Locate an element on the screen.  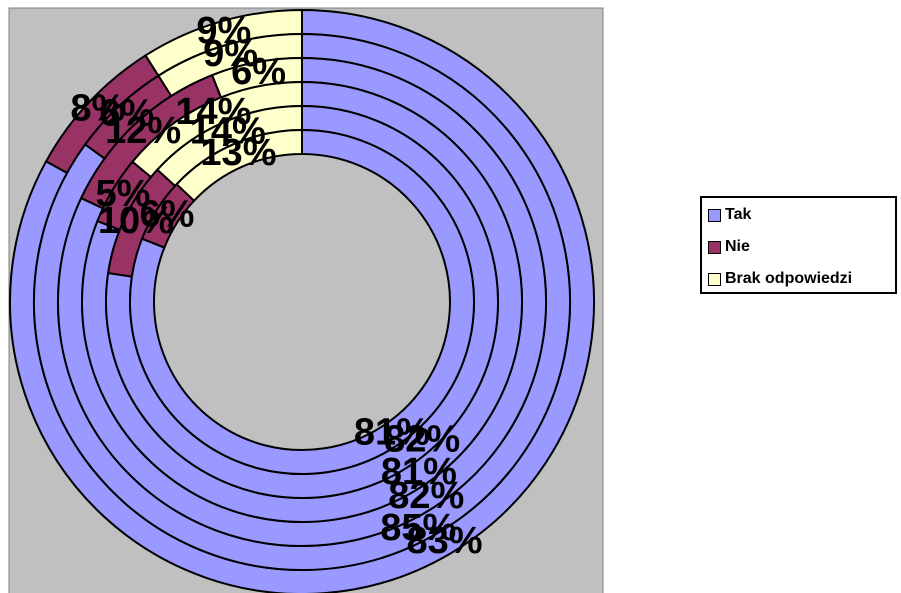
legend-item-nie: Nie is located at coordinates (729, 247).